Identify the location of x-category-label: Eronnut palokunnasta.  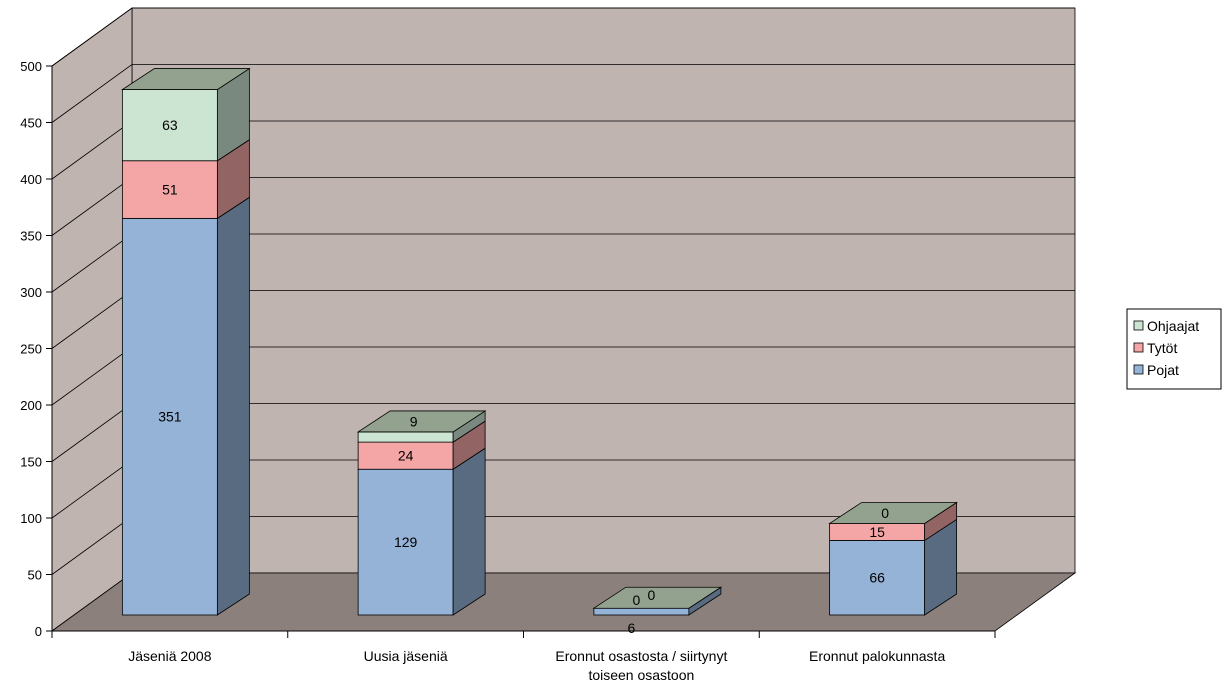
(877, 656).